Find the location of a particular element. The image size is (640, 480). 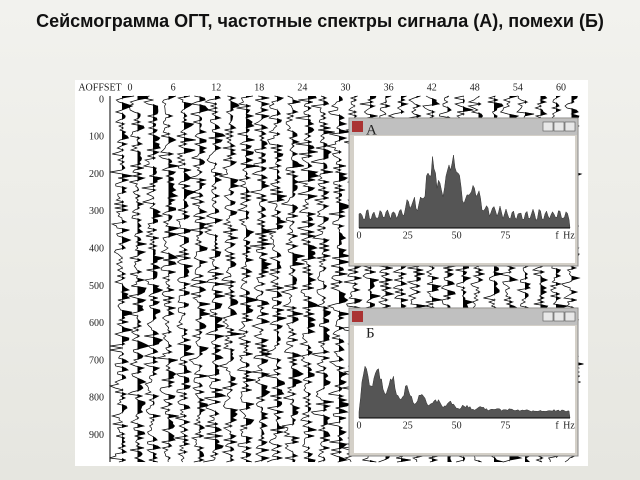

offset-label: 12 is located at coordinates (216, 87).